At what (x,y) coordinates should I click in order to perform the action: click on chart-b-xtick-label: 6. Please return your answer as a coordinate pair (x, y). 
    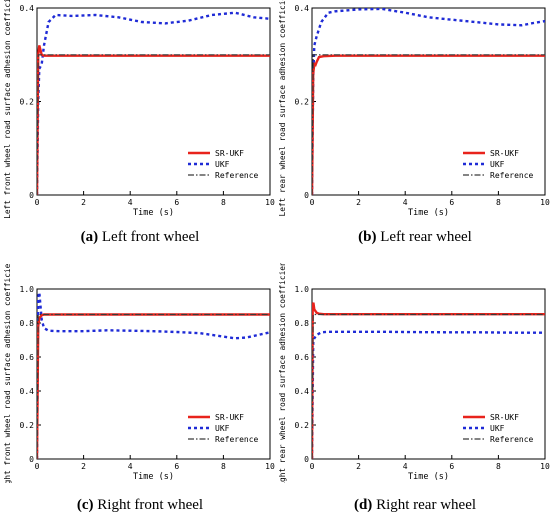
    Looking at the image, I should click on (451, 202).